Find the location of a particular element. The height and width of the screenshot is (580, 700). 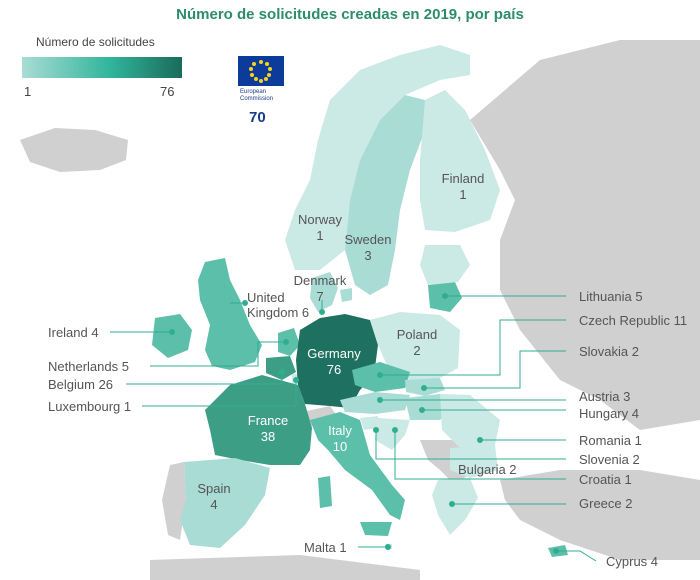

land-portugal is located at coordinates (174, 501).